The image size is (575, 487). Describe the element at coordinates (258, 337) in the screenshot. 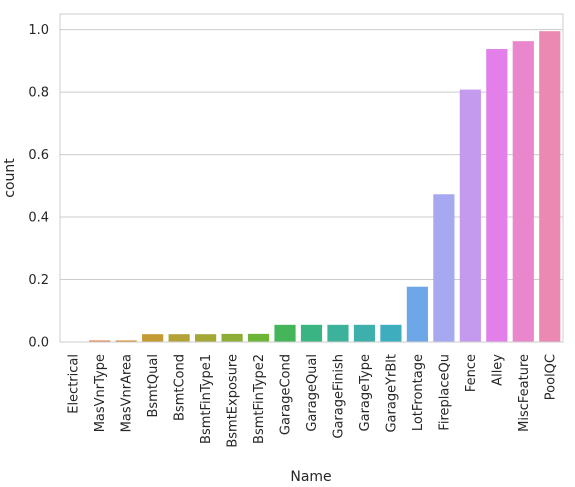

I see `bar-bsmtfintype2` at that location.